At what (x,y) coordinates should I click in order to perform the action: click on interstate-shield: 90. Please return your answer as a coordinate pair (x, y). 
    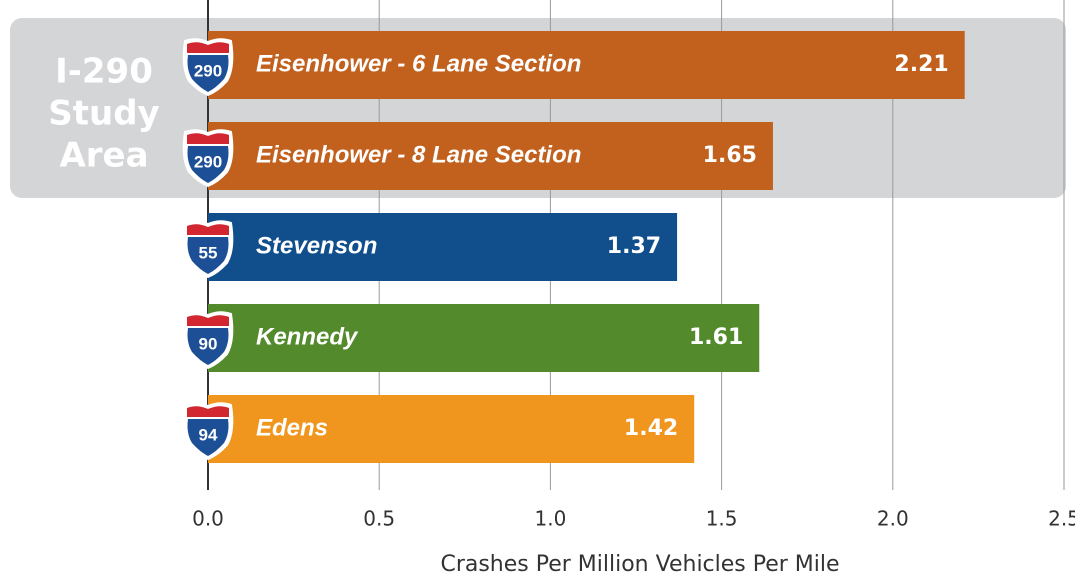
    Looking at the image, I should click on (208, 340).